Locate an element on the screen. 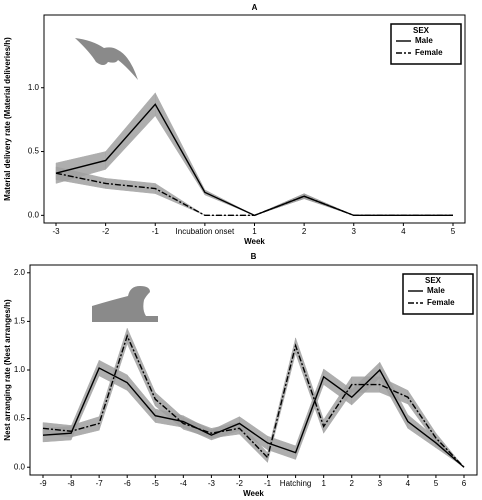 The image size is (482, 500). y-tick-label: 2.0 is located at coordinates (20, 272).